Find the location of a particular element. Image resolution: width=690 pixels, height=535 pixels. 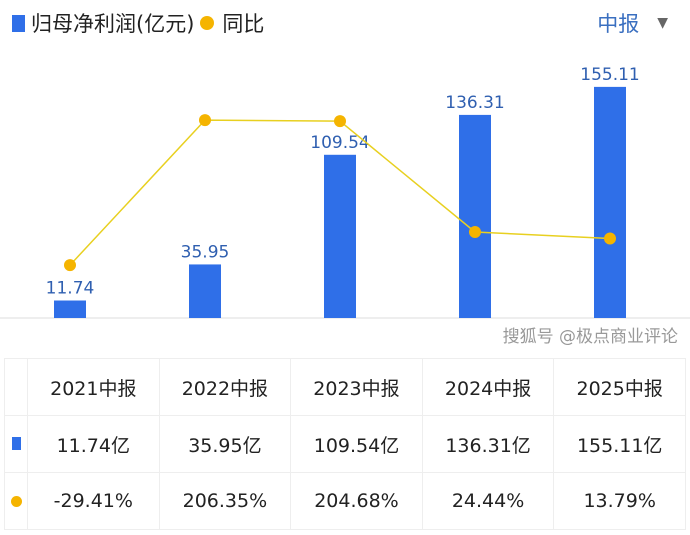

value-cell: 35.95亿 is located at coordinates (225, 444).